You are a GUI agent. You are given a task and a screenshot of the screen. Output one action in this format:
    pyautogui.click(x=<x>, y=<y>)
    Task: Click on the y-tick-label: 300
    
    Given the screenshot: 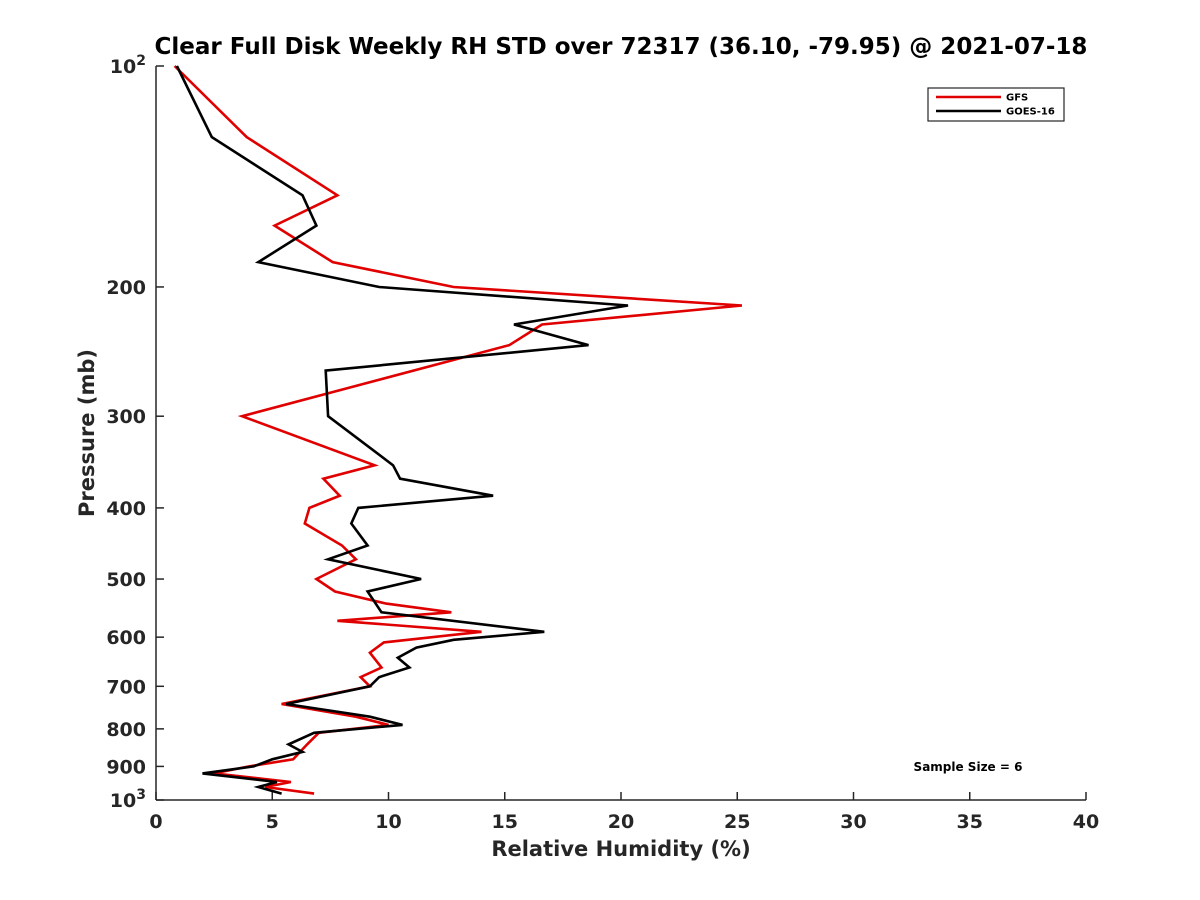 What is the action you would take?
    pyautogui.click(x=126, y=417)
    